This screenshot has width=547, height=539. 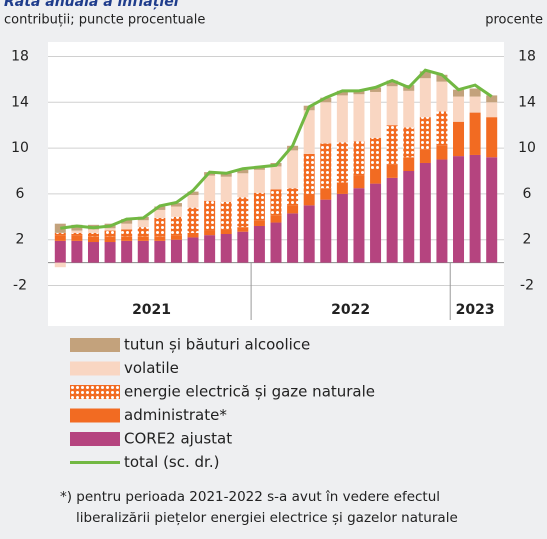 What do you see at coordinates (20, 148) in the screenshot?
I see `y-tick-label: 10` at bounding box center [20, 148].